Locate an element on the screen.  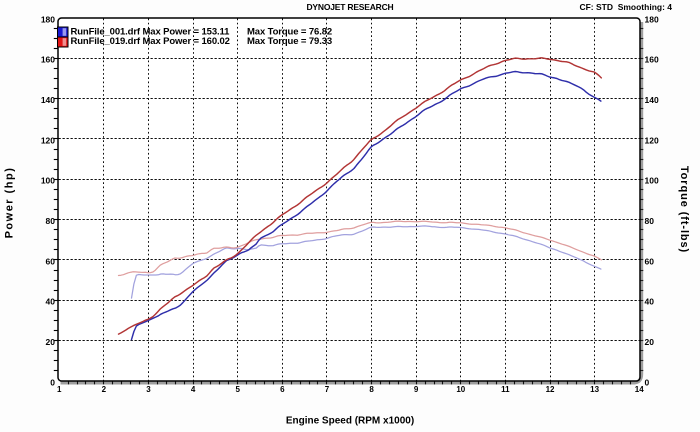
svg-text: 10 is located at coordinates (460, 389).